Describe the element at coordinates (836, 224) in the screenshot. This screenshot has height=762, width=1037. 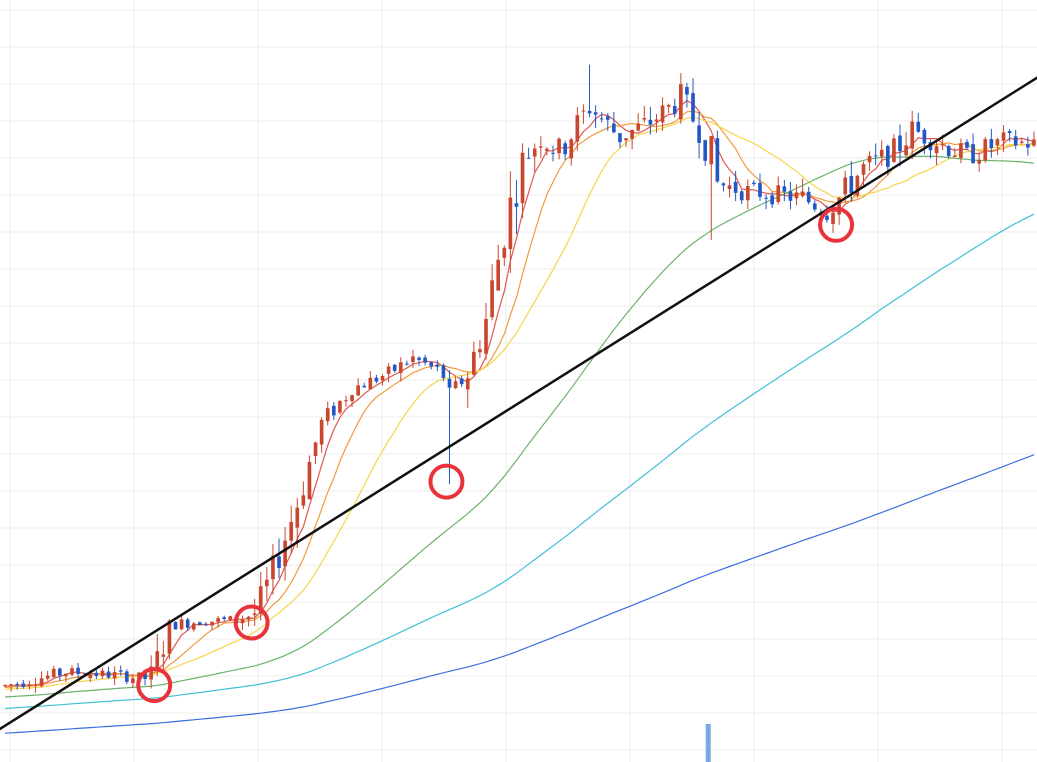
I see `touch-marker-circle` at that location.